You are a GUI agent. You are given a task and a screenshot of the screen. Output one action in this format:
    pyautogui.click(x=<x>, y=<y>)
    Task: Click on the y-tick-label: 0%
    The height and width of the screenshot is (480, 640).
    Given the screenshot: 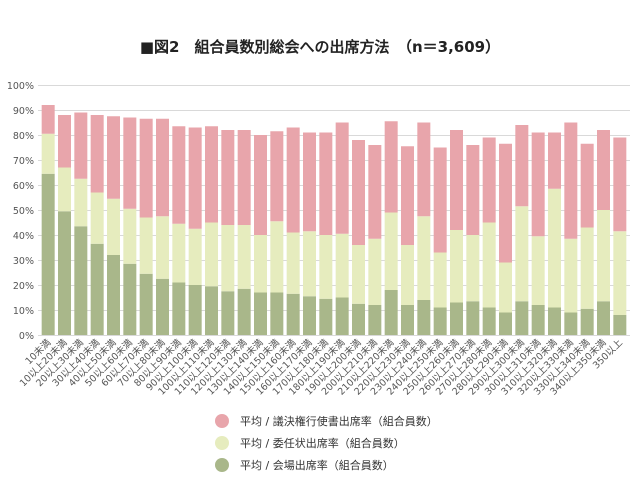 What is the action you would take?
    pyautogui.click(x=26, y=336)
    